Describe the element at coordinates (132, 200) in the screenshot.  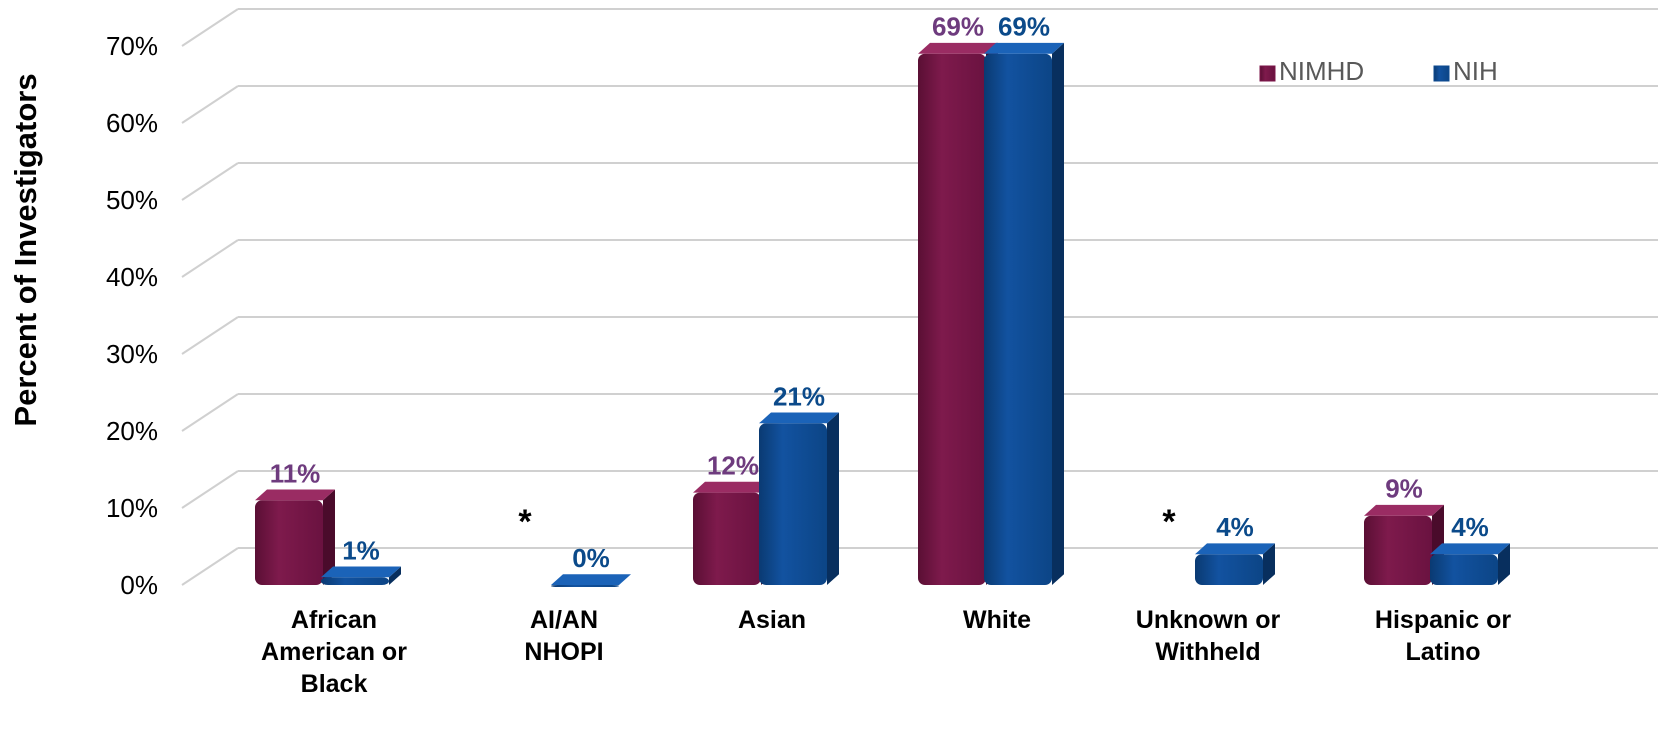
I see `y-tick-label: 50%` at that location.